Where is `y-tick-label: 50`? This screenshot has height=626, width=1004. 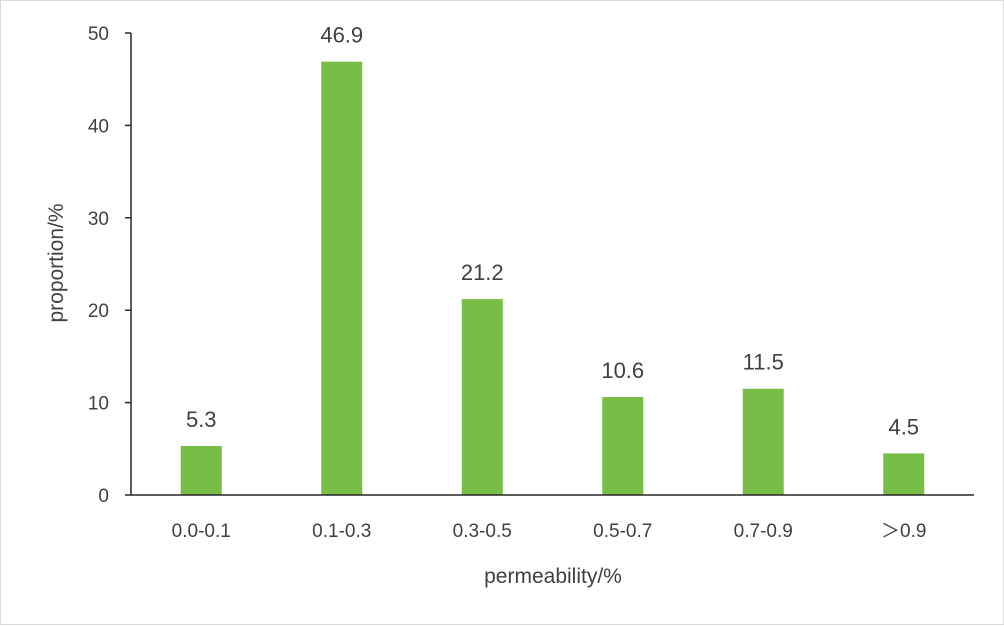 y-tick-label: 50 is located at coordinates (98, 34).